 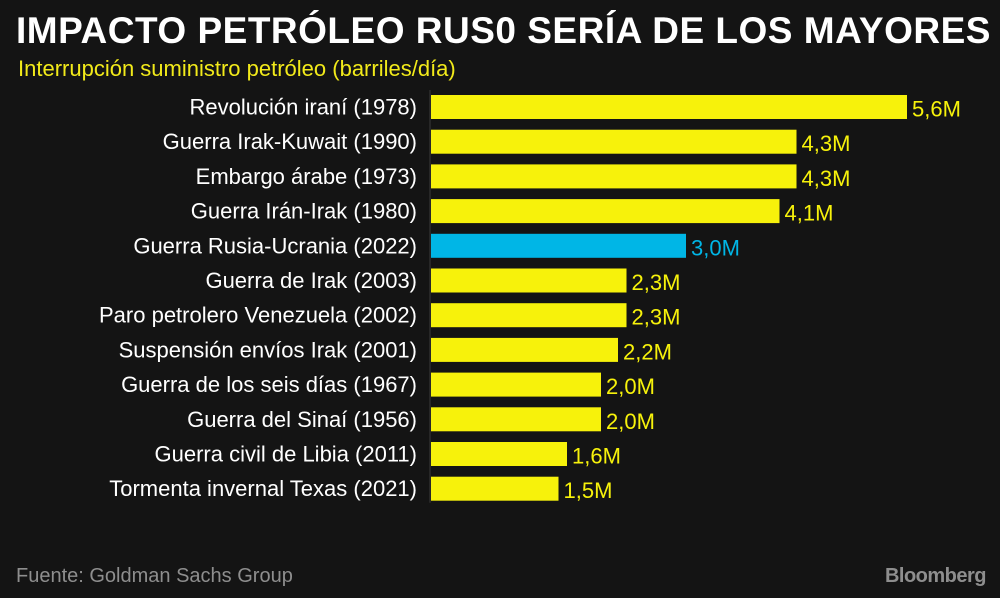 What do you see at coordinates (630, 421) in the screenshot?
I see `value-label-9: 2,0M` at bounding box center [630, 421].